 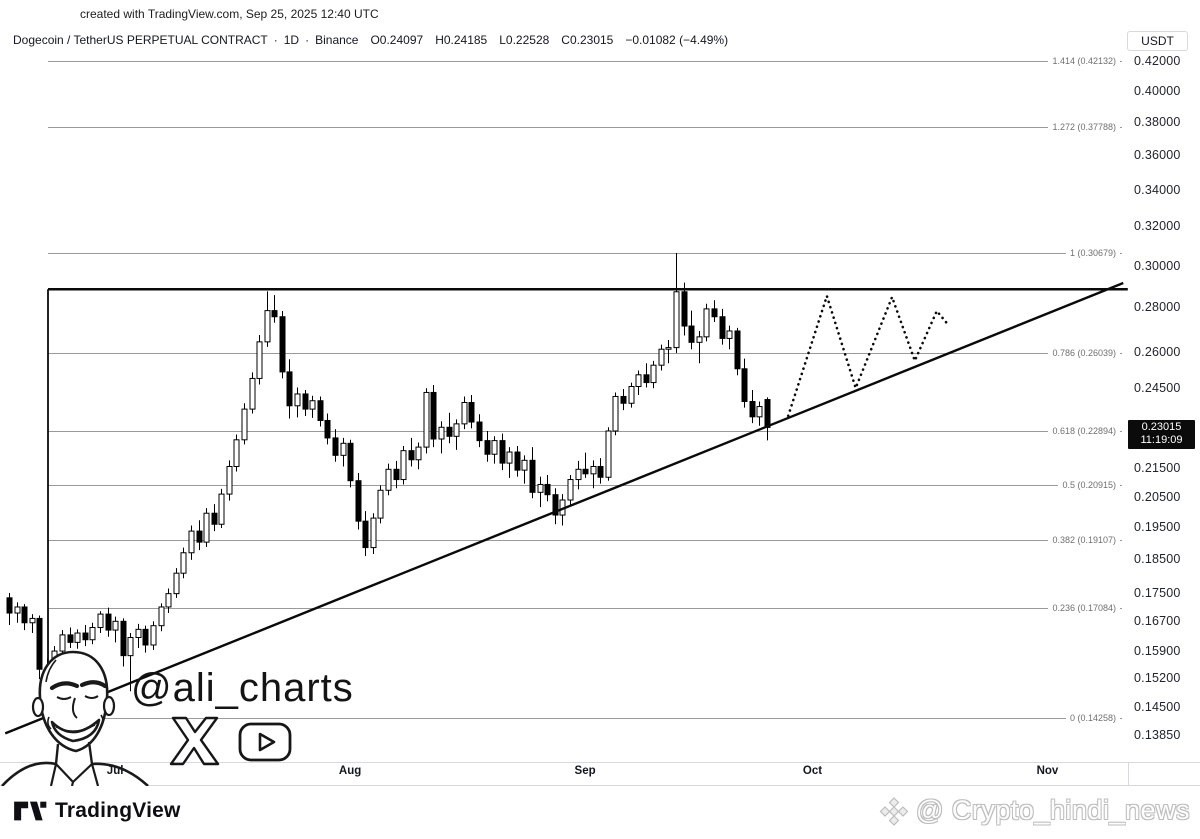 I want to click on interval-label: 1D, so click(x=291, y=40).